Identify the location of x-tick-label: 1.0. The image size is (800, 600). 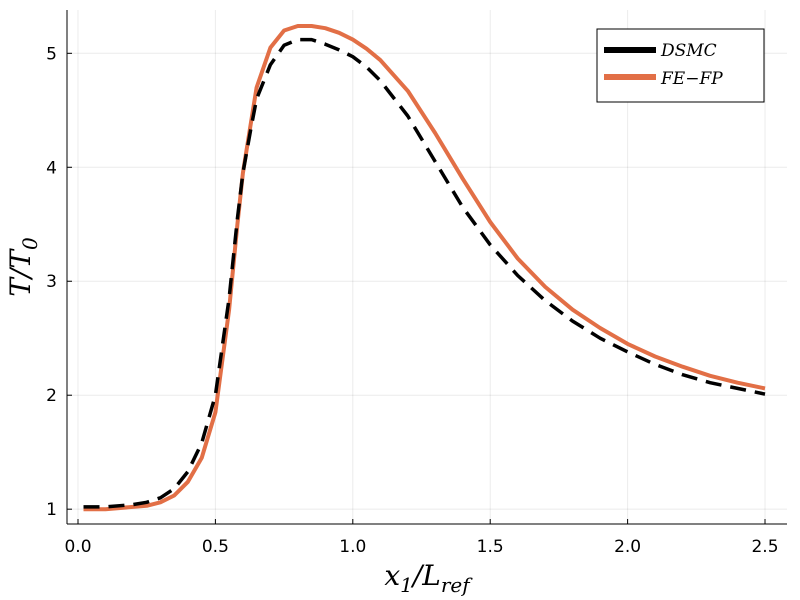
(352, 547).